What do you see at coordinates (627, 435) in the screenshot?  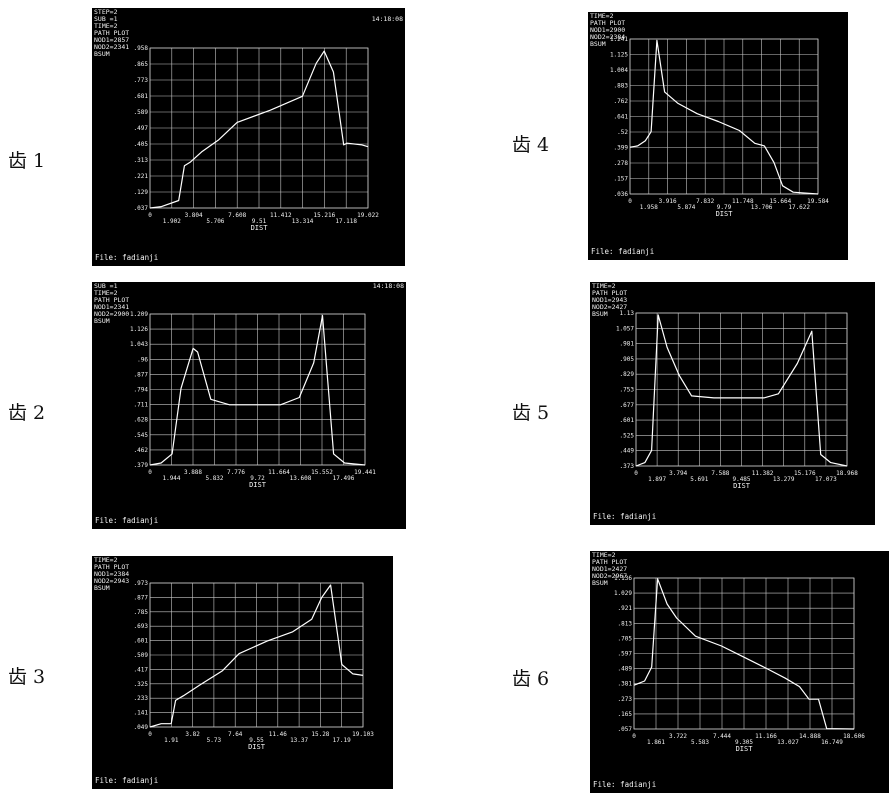 I see `y-tick-label: .525` at bounding box center [627, 435].